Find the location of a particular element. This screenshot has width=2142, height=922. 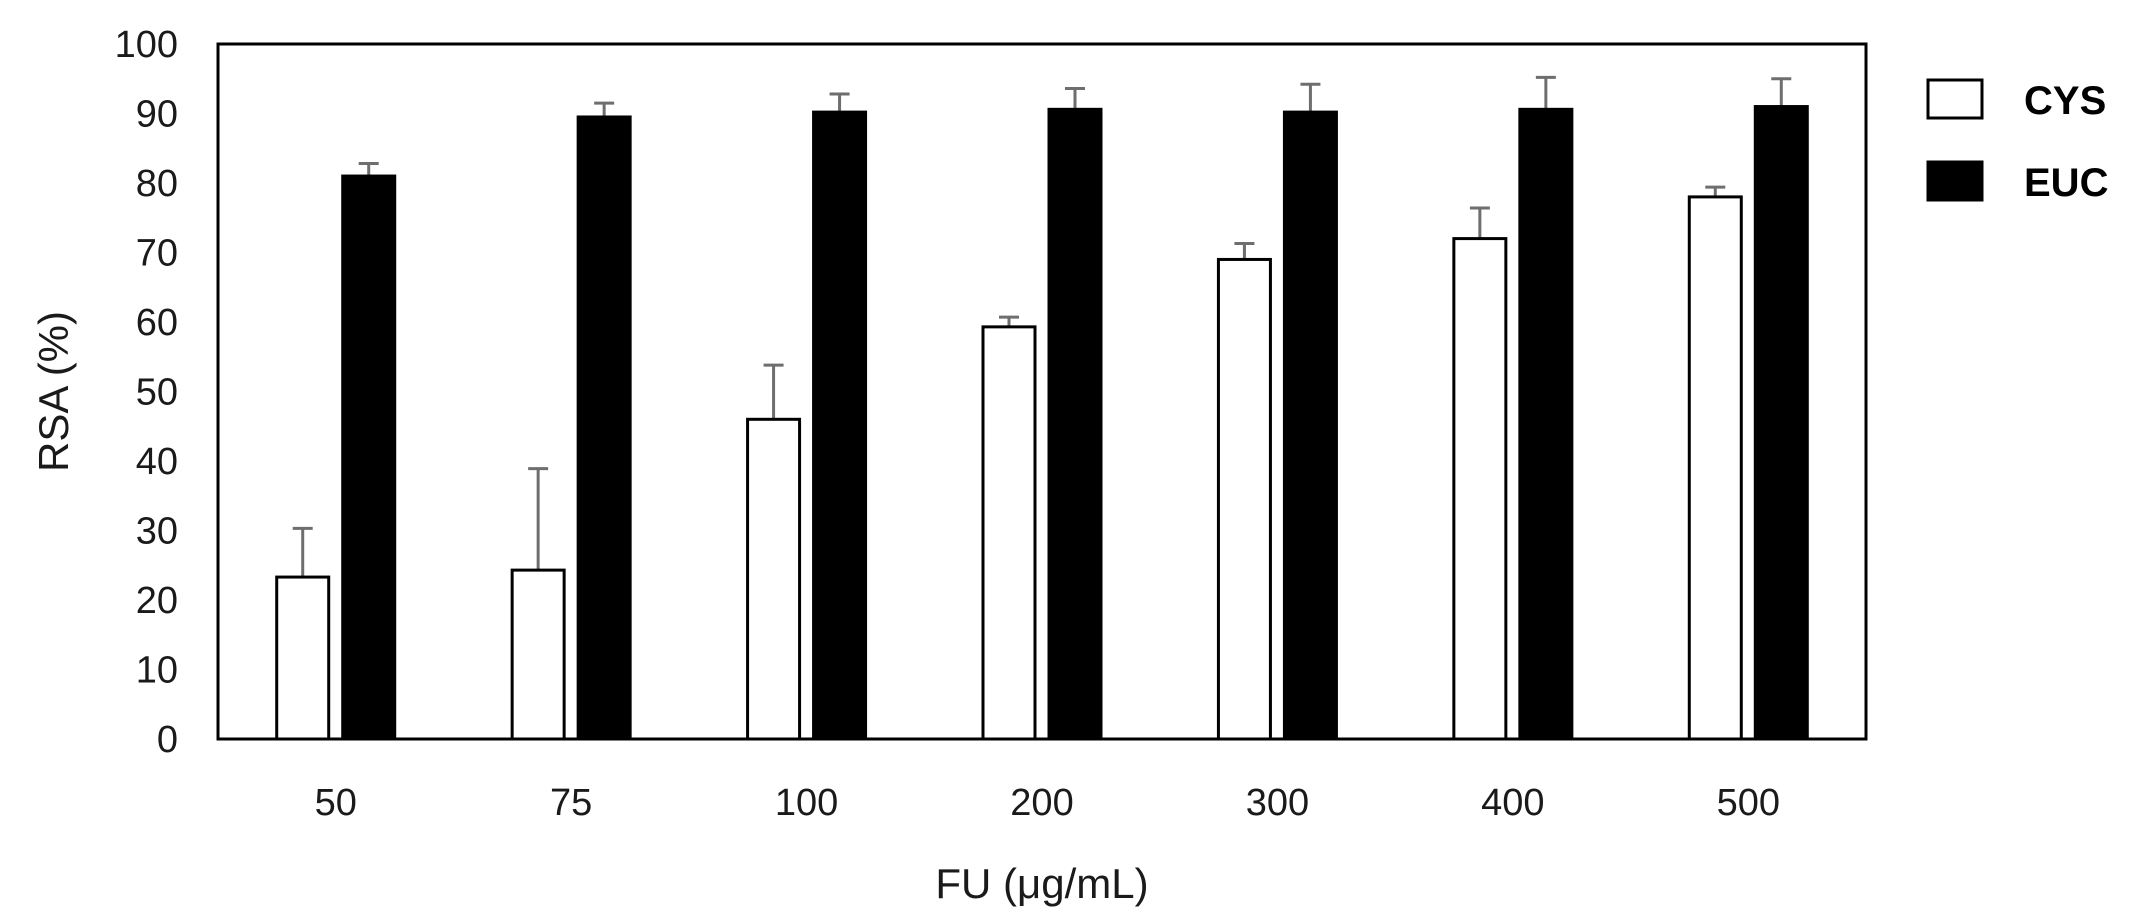

legend-label-cys: CYS is located at coordinates (2065, 101).